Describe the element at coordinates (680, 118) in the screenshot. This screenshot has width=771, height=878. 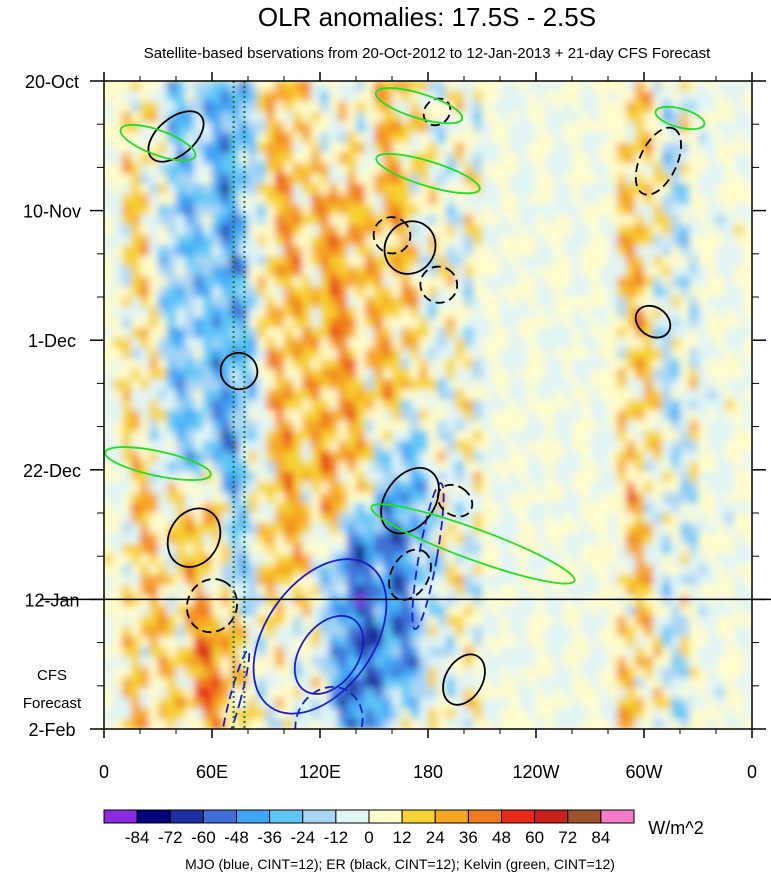
I see `kelvin-contour` at that location.